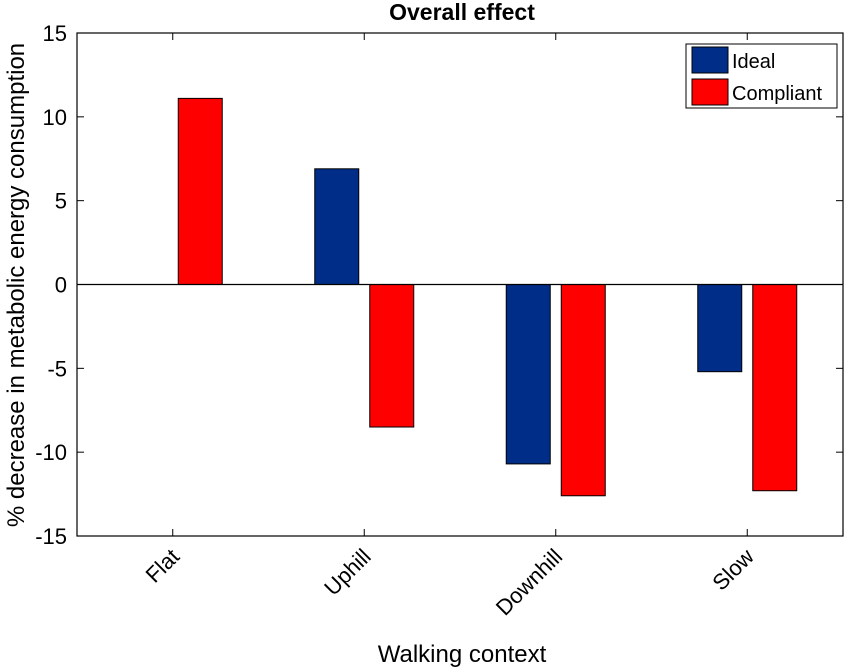  Describe the element at coordinates (777, 94) in the screenshot. I see `legend-label-compliant: Compliant` at that location.